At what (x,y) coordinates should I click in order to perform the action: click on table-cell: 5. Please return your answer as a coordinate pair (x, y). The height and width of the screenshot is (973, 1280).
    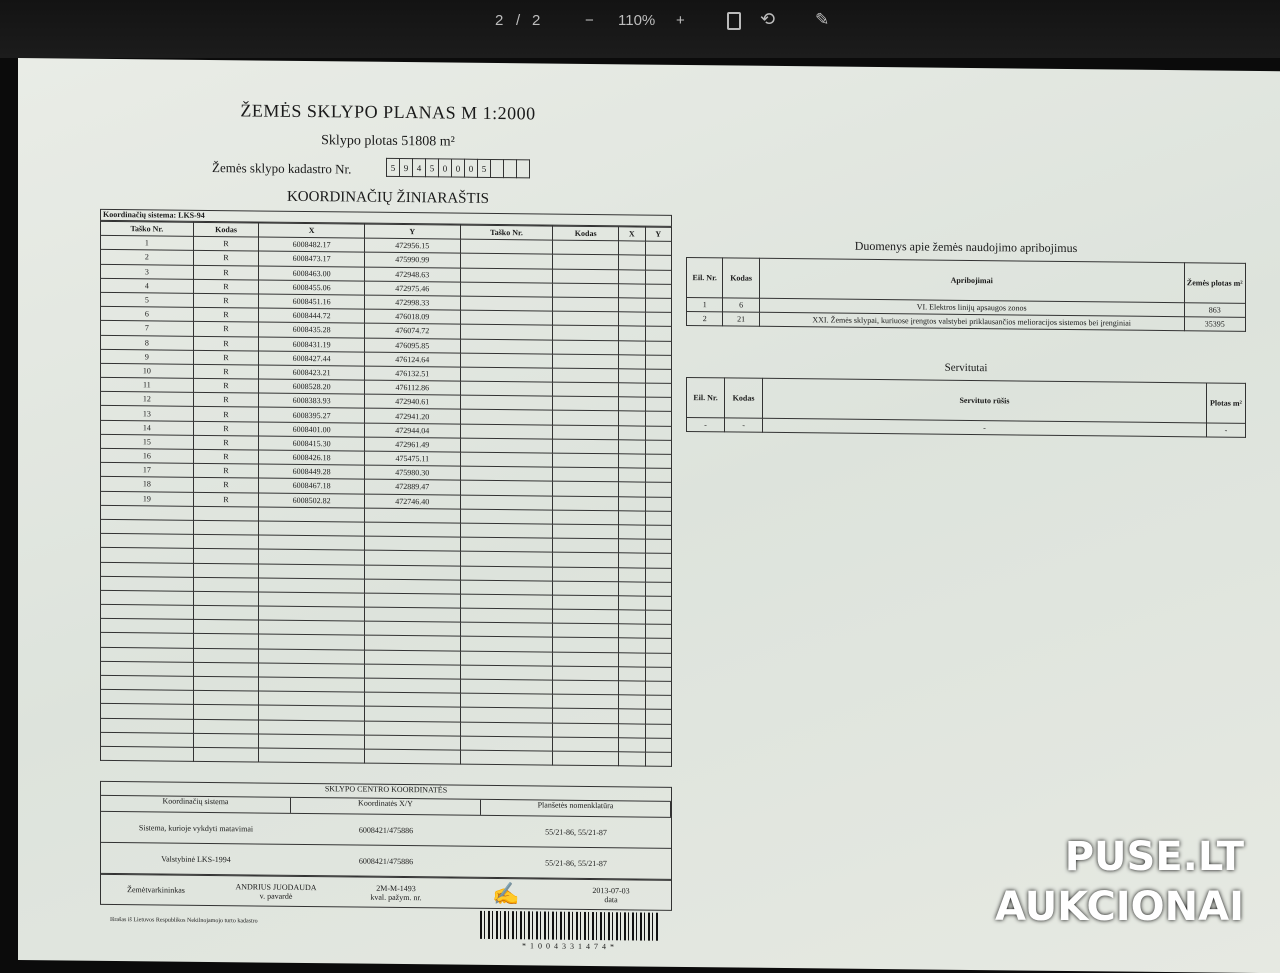
    Looking at the image, I should click on (147, 300).